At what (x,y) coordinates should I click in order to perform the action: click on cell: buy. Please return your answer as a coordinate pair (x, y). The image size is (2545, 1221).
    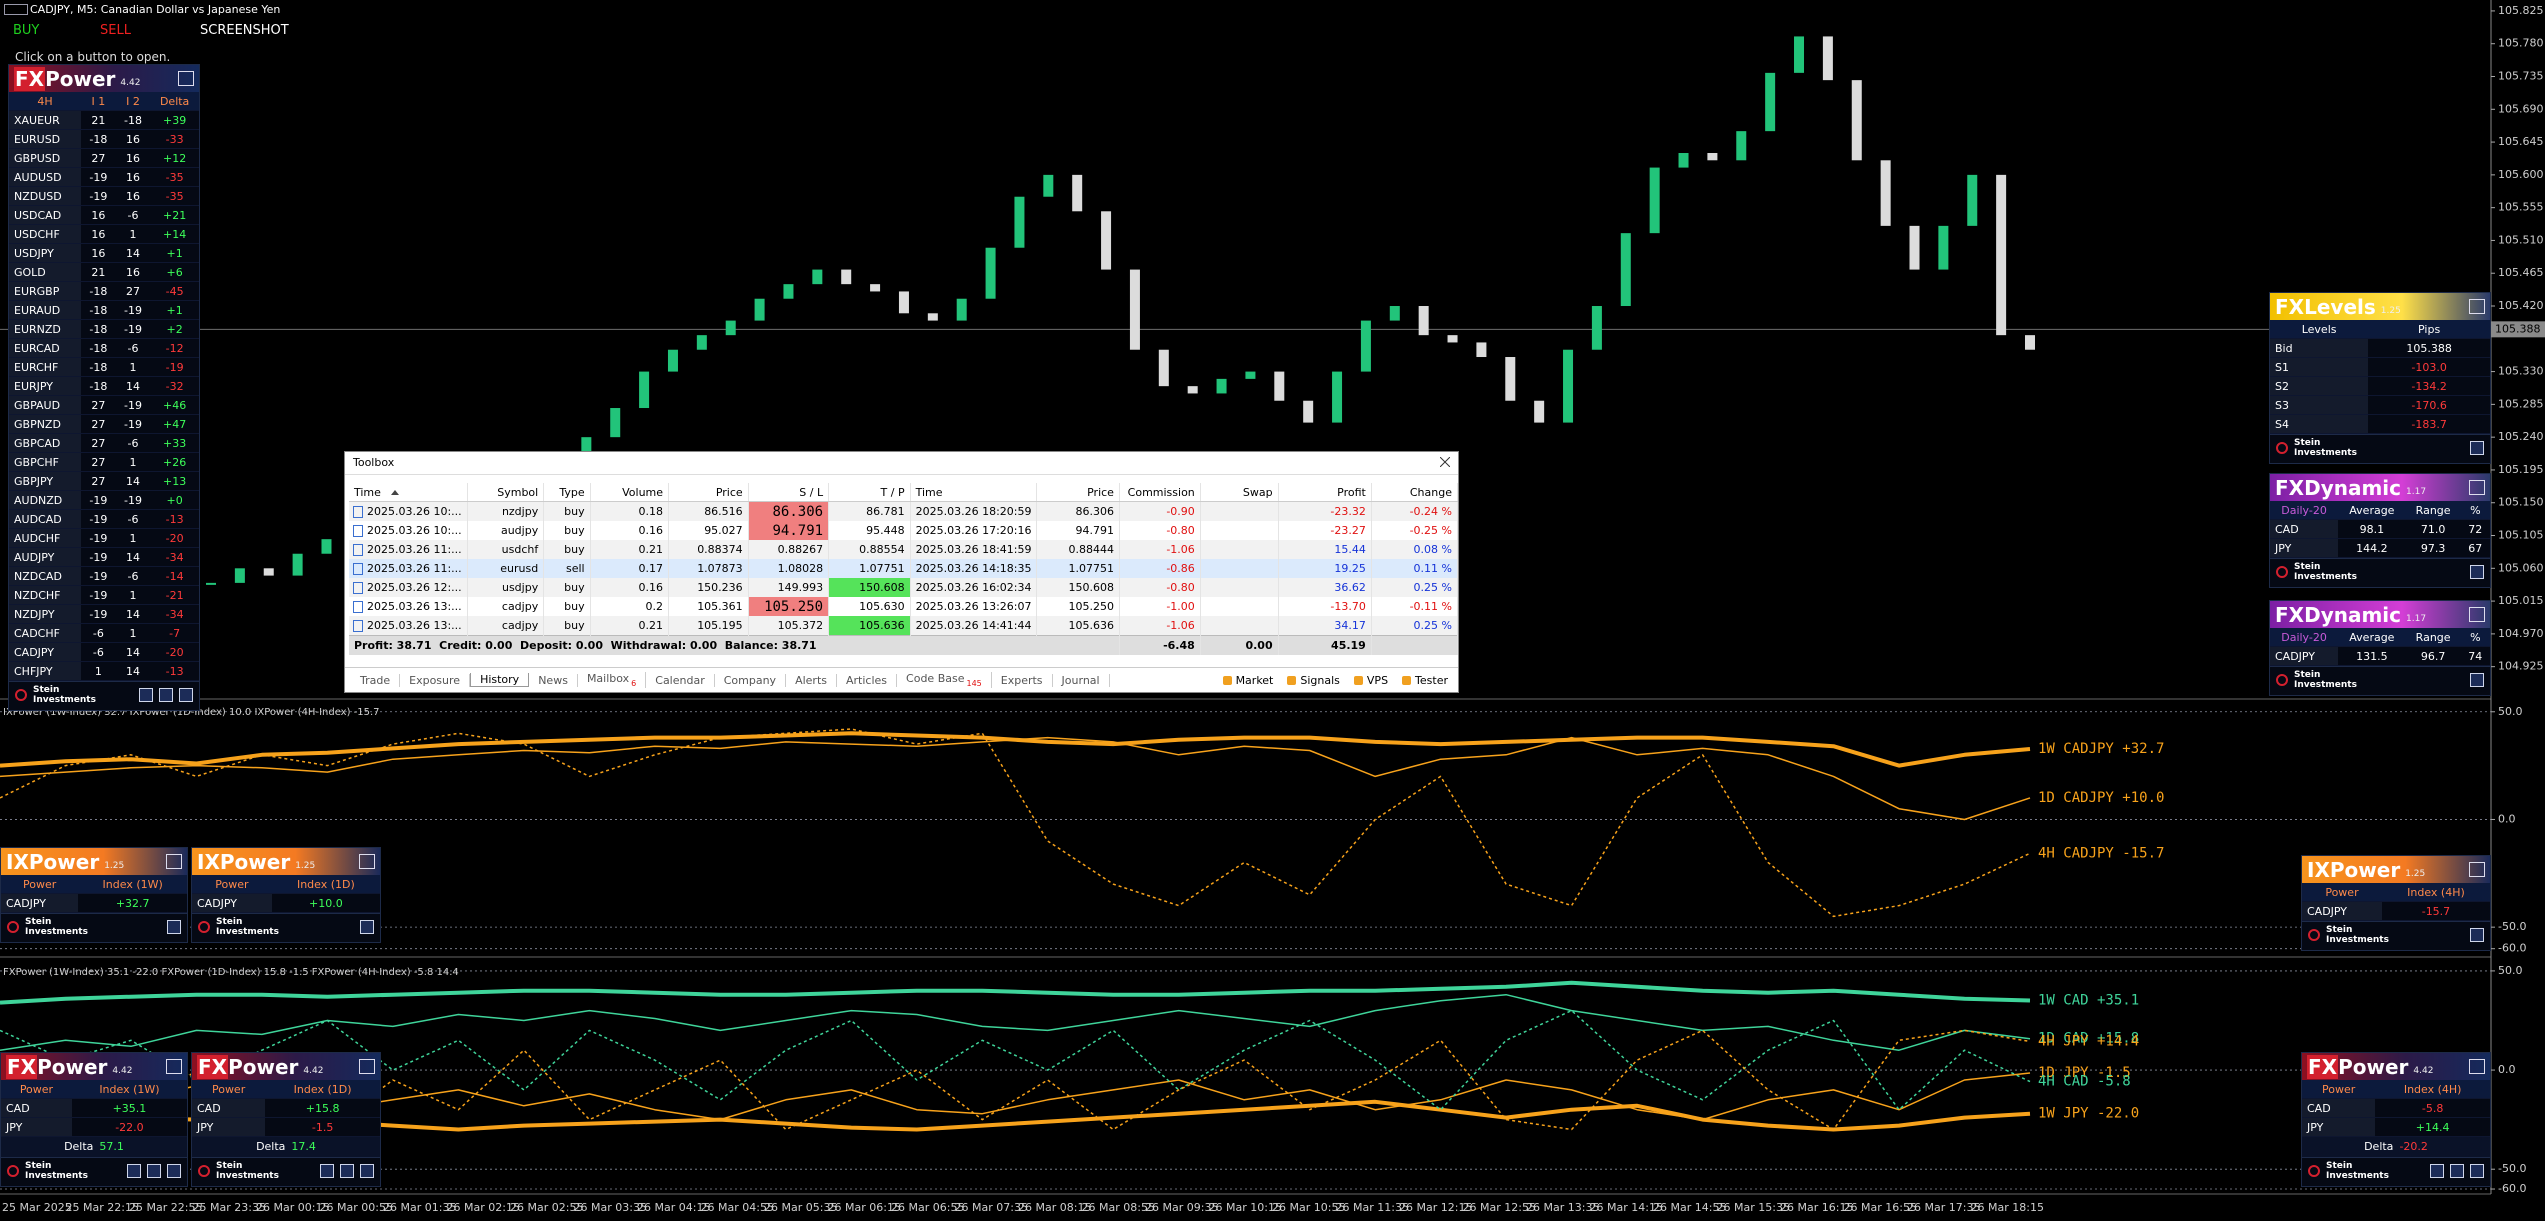
    Looking at the image, I should click on (567, 626).